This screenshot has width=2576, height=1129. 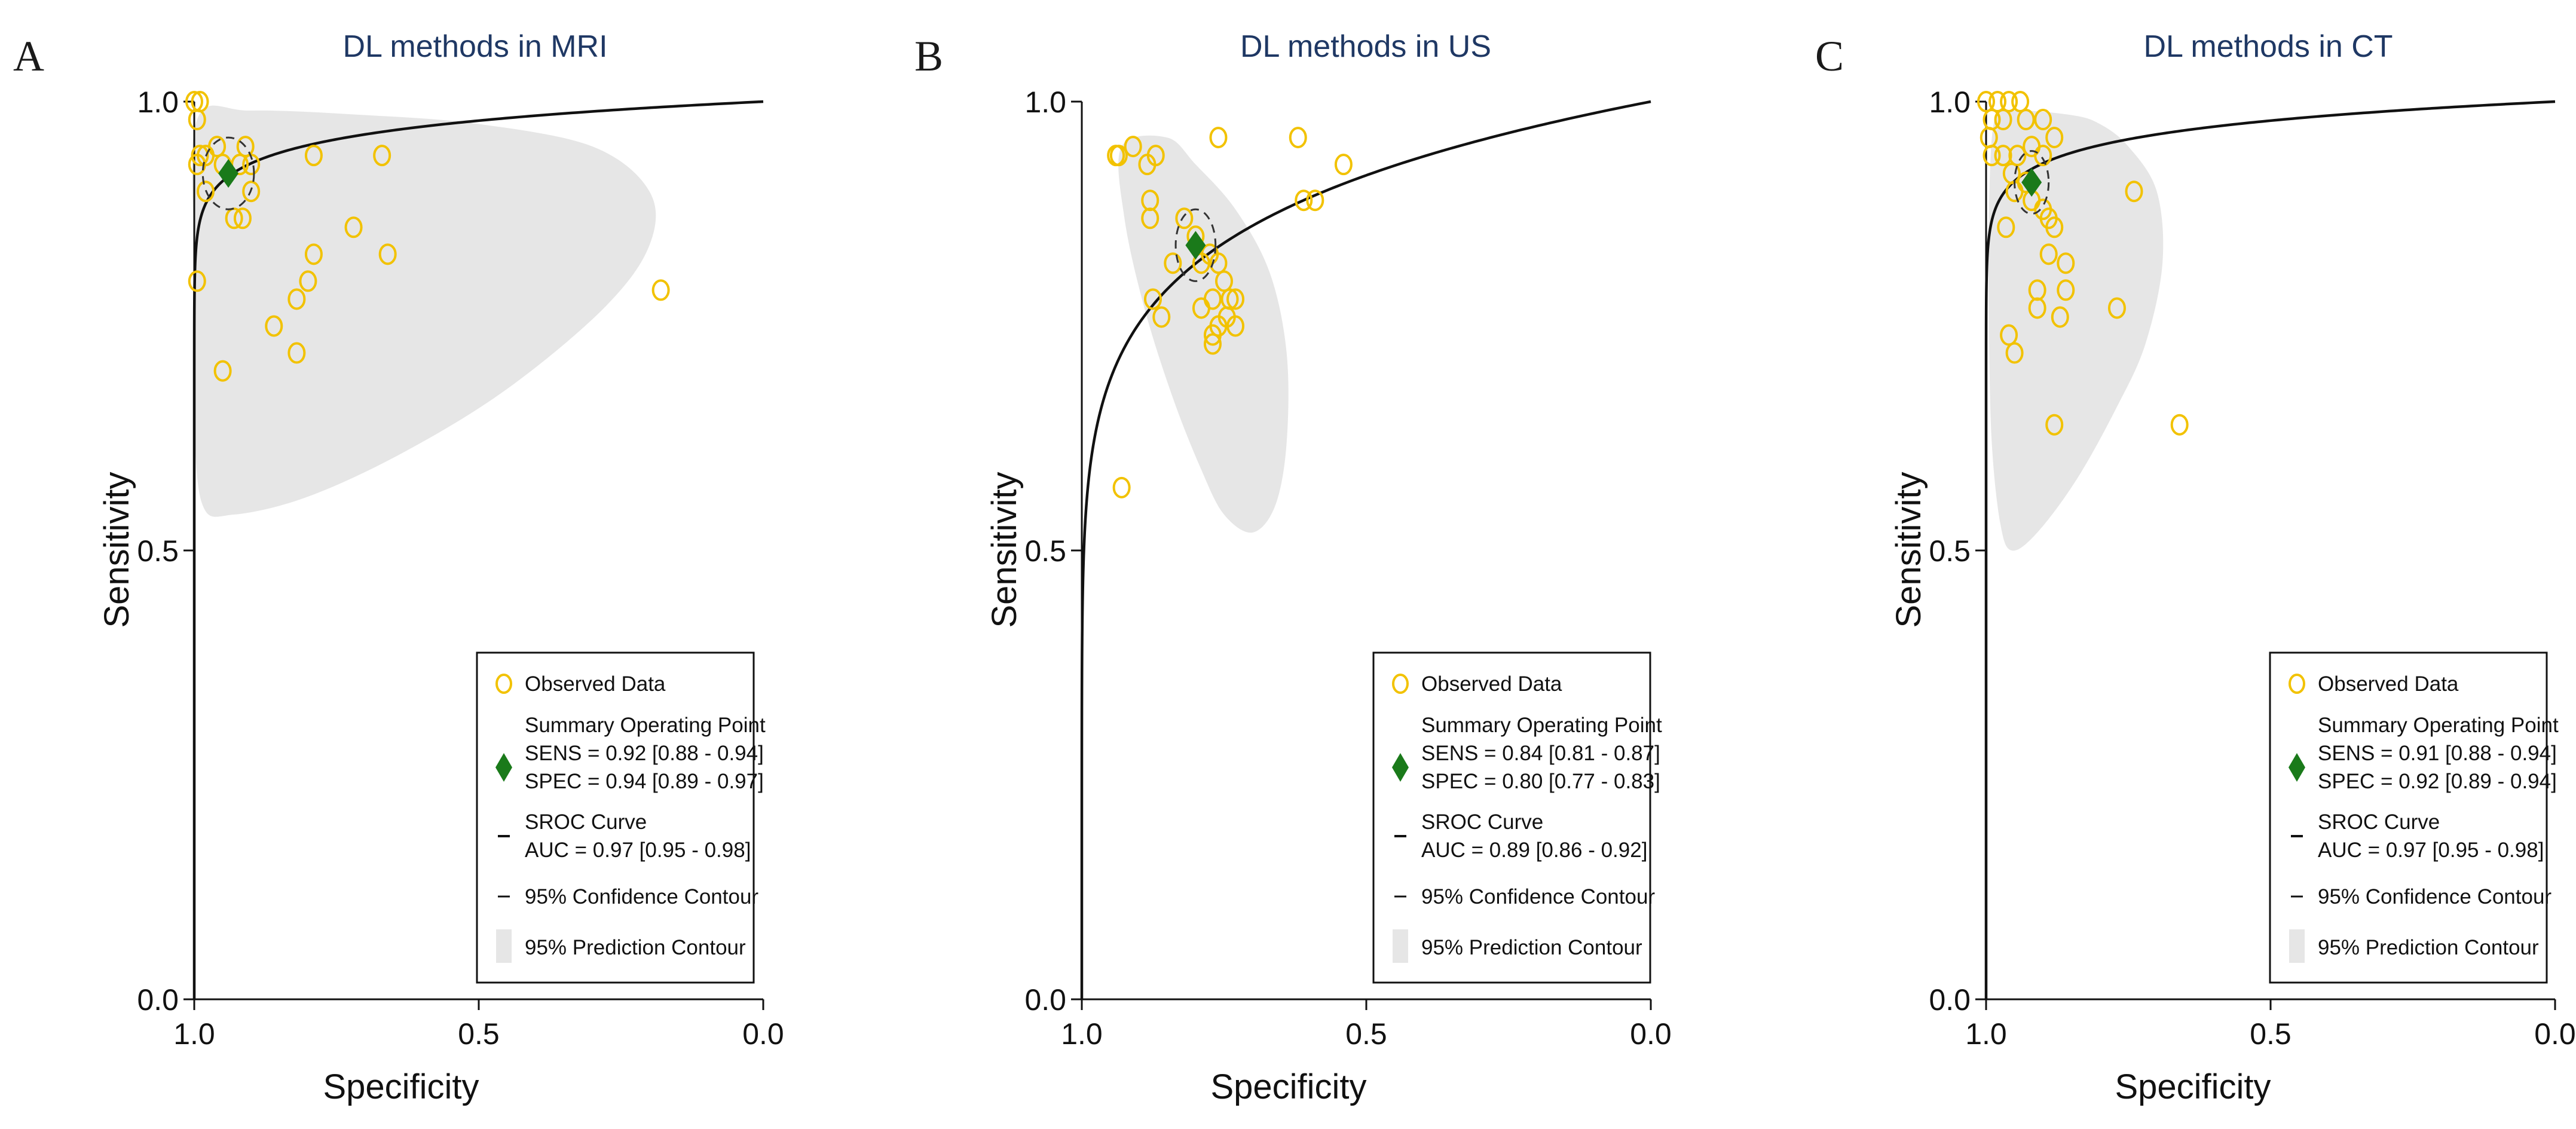 I want to click on panel-letter: A, so click(x=28, y=56).